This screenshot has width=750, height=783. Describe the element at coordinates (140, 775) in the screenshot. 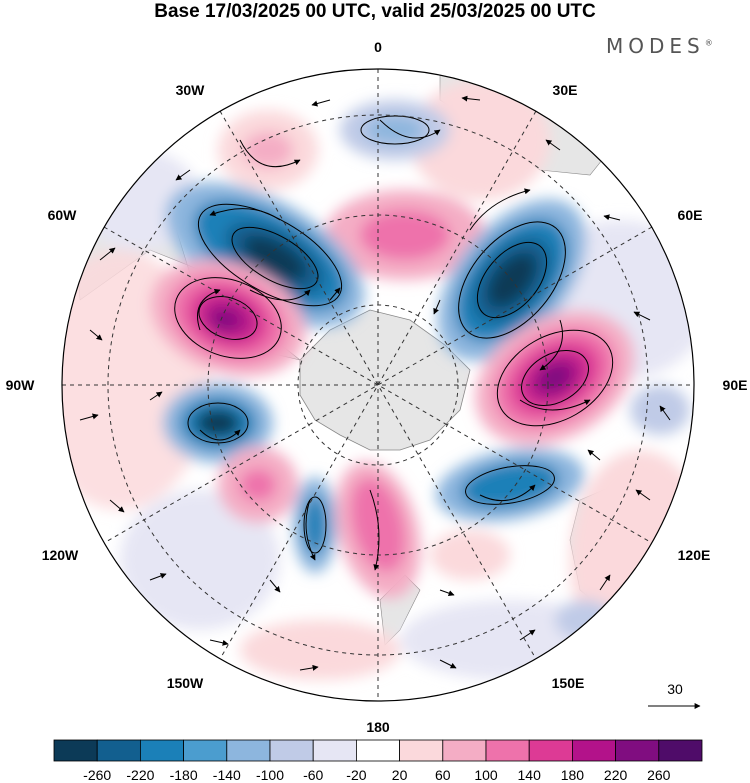

I see `colorbar-tick-label: -220` at that location.